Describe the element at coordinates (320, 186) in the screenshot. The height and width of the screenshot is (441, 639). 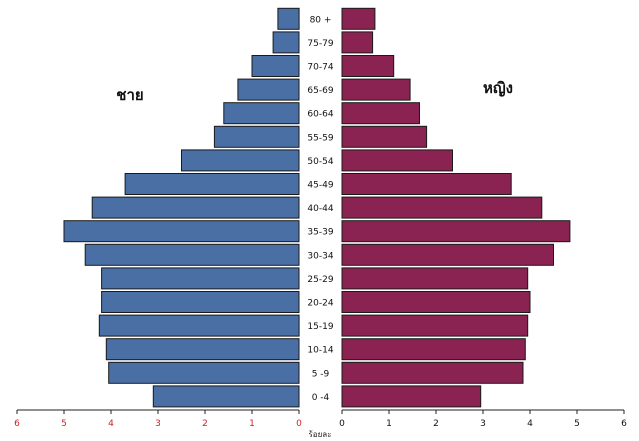
I see `age-label-9: 45-49` at that location.